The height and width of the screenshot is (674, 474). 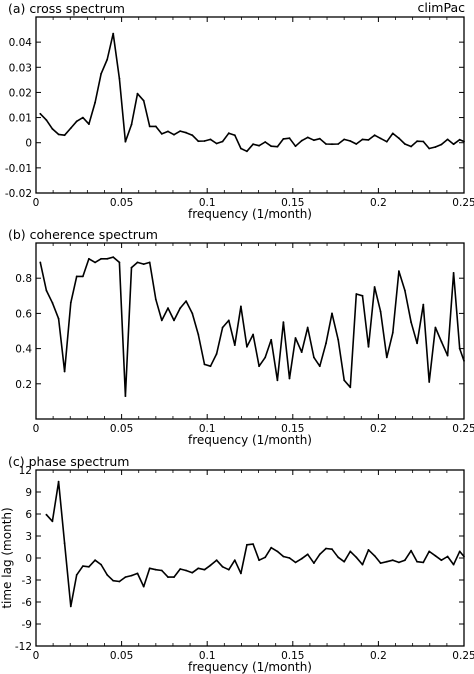 I want to click on panel-b-x-tick-label: 0.2, so click(x=378, y=429).